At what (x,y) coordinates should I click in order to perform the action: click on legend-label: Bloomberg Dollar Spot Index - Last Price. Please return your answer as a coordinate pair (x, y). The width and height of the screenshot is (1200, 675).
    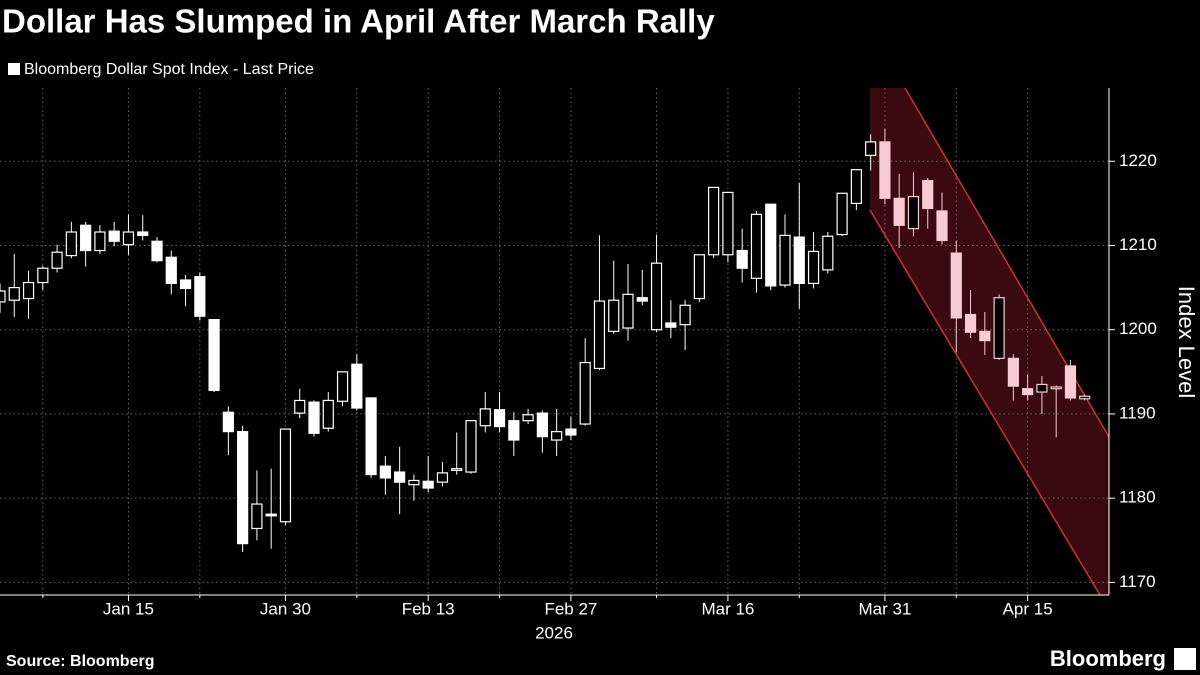
    Looking at the image, I should click on (169, 69).